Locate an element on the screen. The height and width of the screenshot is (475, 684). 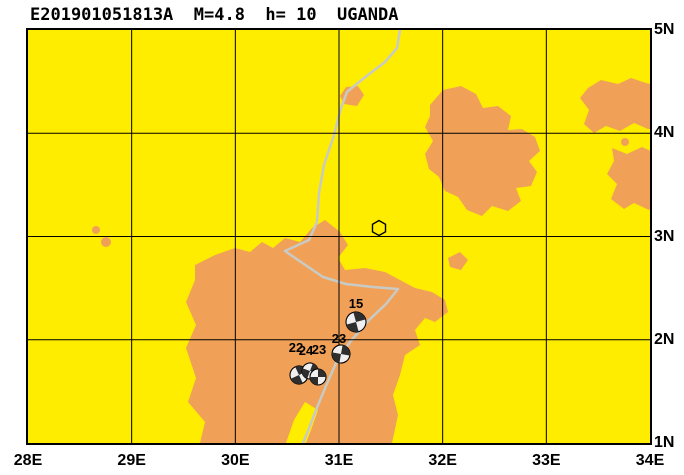
x-axis-label: 30E is located at coordinates (235, 460).